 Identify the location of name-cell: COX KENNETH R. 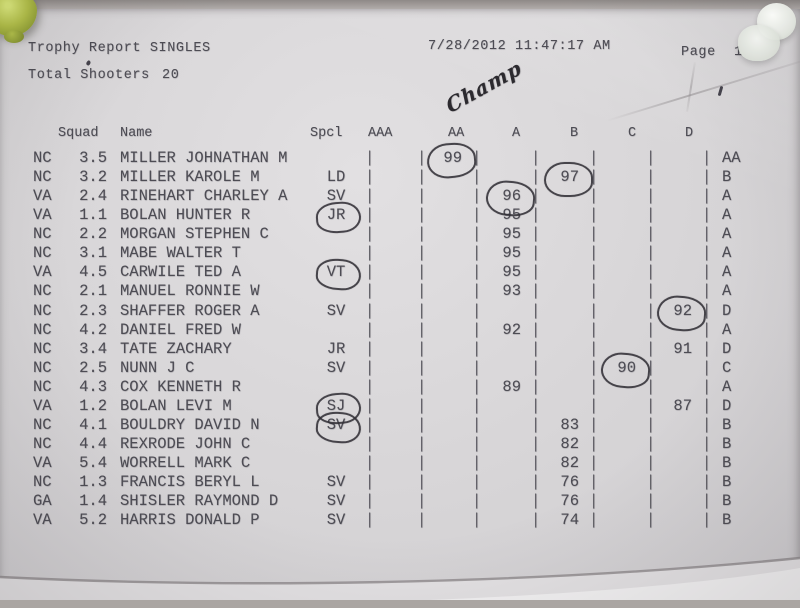
(180, 386).